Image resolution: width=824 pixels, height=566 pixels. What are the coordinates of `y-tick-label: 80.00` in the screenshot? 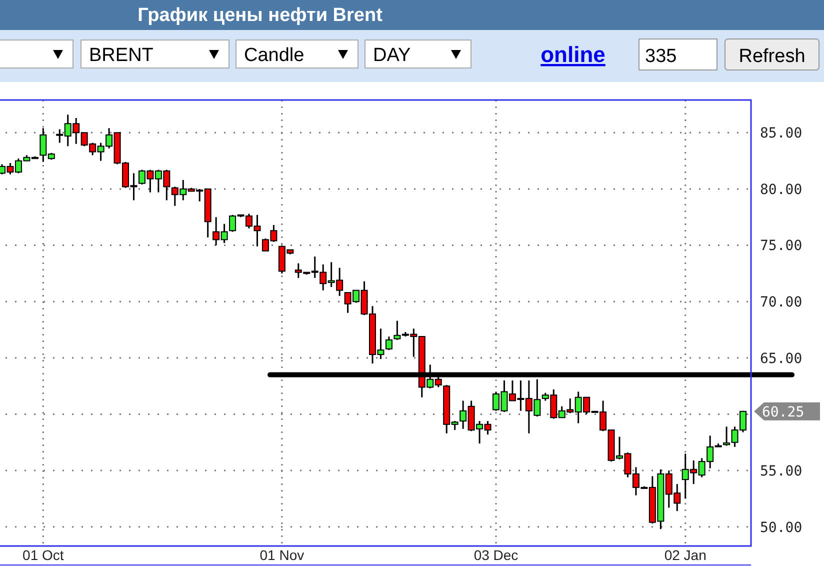 It's located at (781, 190).